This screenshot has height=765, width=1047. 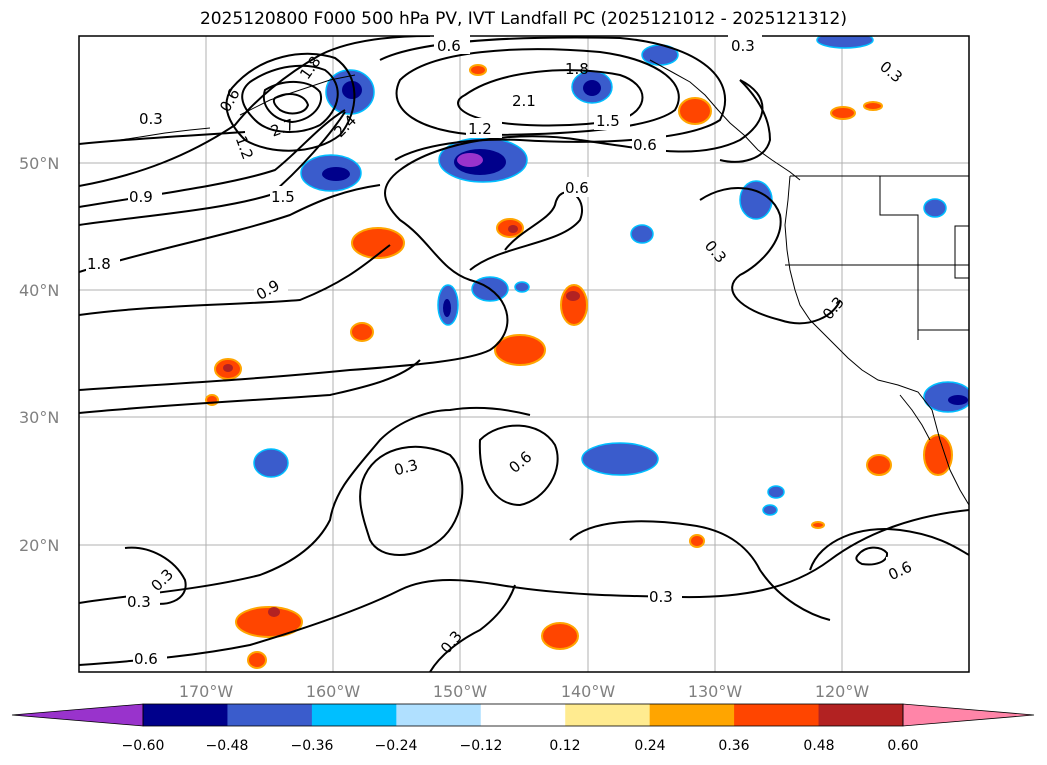 What do you see at coordinates (938, 455) in the screenshot?
I see `pos-patch-mexico` at bounding box center [938, 455].